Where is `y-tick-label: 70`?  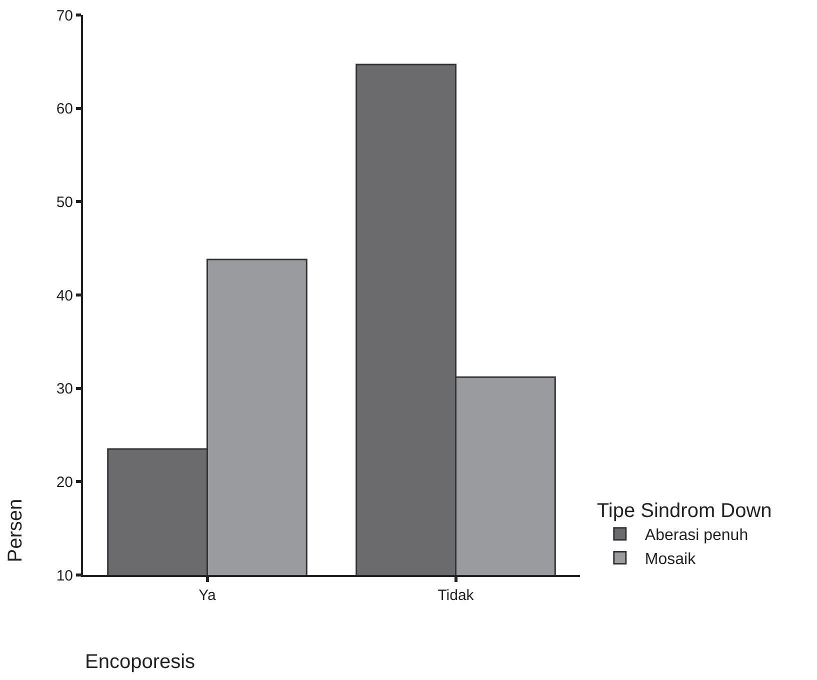 y-tick-label: 70 is located at coordinates (64, 15).